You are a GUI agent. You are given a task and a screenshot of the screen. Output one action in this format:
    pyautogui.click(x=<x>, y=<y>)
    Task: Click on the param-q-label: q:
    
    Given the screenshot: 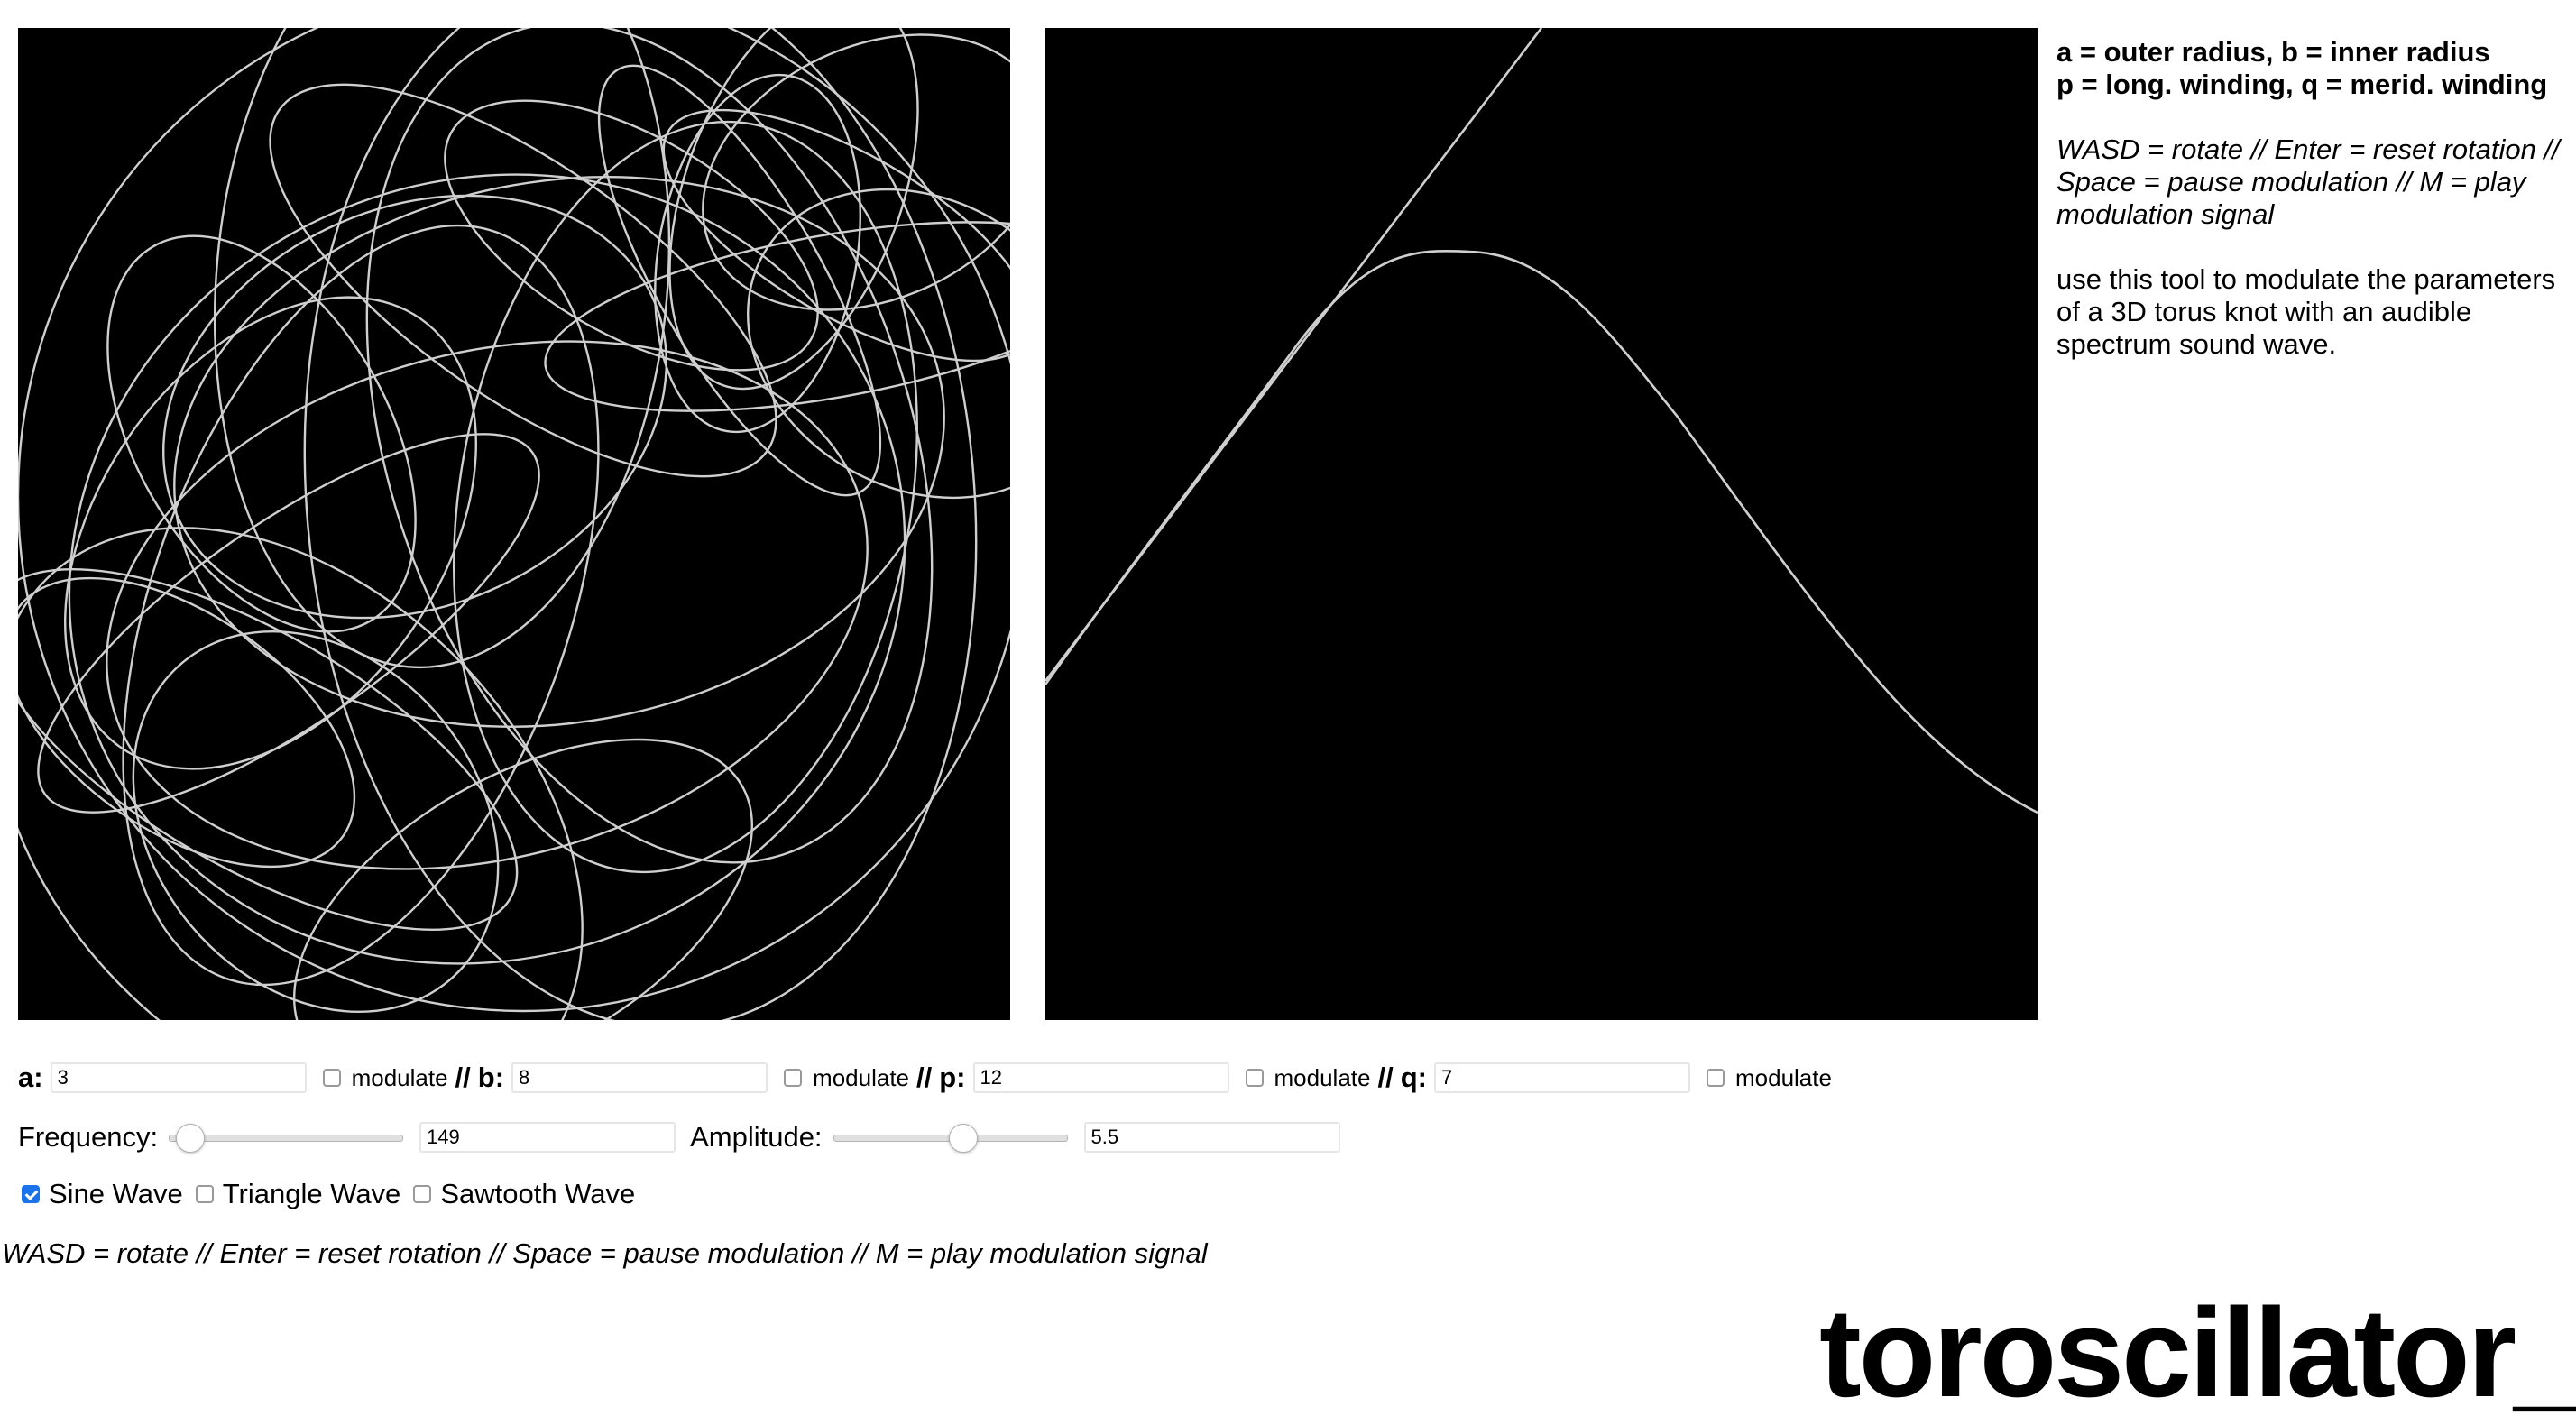 What is the action you would take?
    pyautogui.click(x=1414, y=1077)
    